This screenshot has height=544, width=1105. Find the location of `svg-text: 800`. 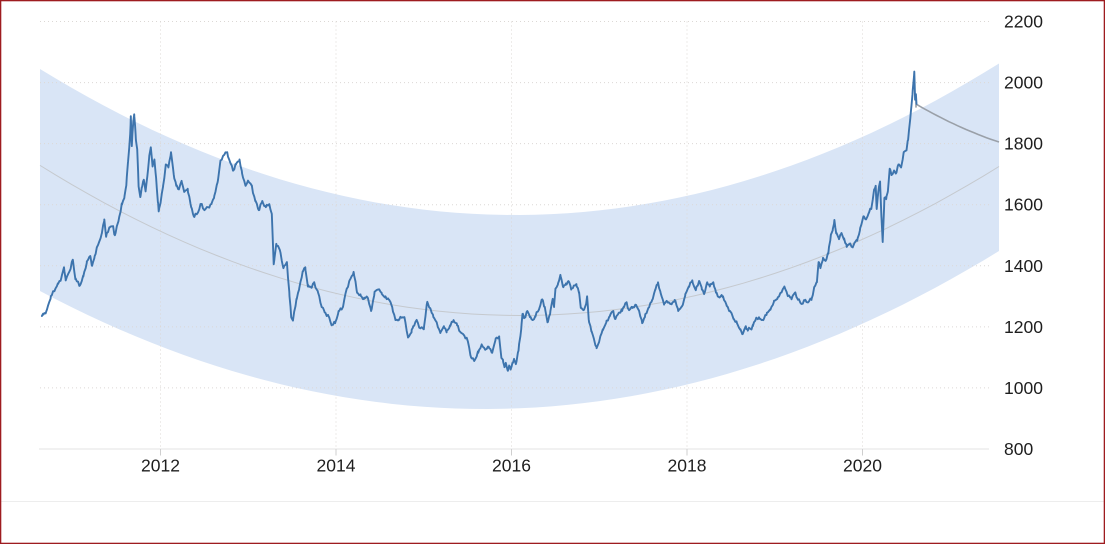

svg-text: 800 is located at coordinates (1018, 449).